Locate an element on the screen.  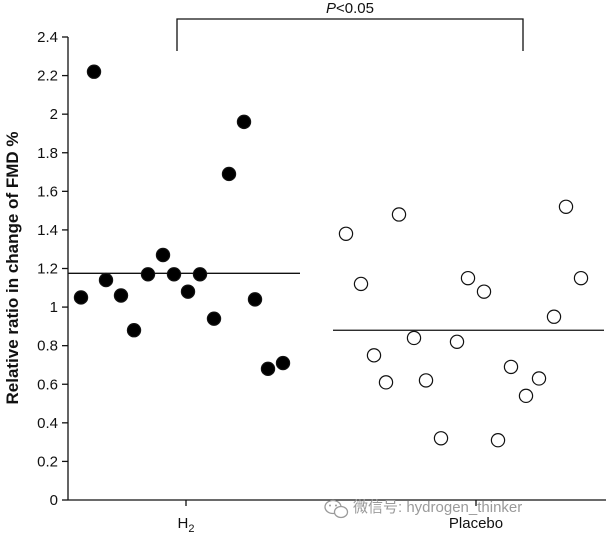
y-tick-label: 2 is located at coordinates (54, 114).